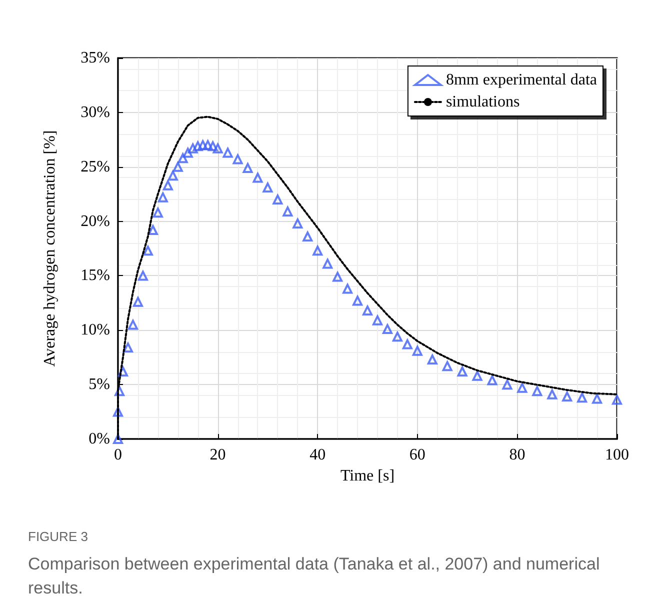 The image size is (645, 607). What do you see at coordinates (50, 248) in the screenshot?
I see `y-axis-title: Average hydrogen concentration [%]` at bounding box center [50, 248].